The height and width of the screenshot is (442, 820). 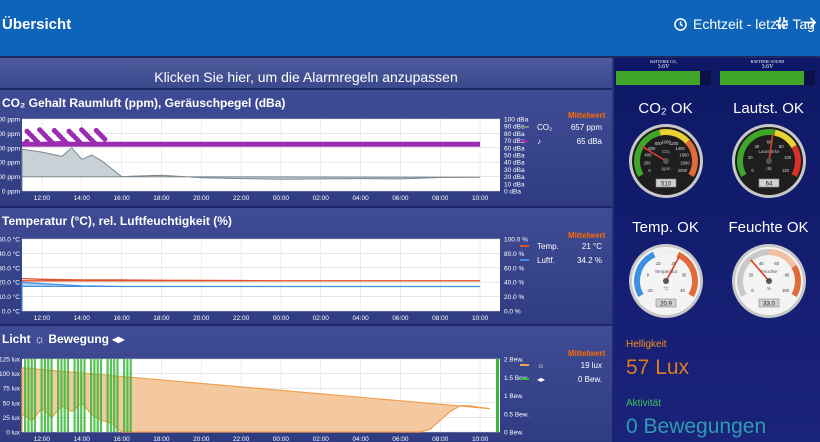 I want to click on y-tick-right: 0 Bew., so click(x=514, y=433).